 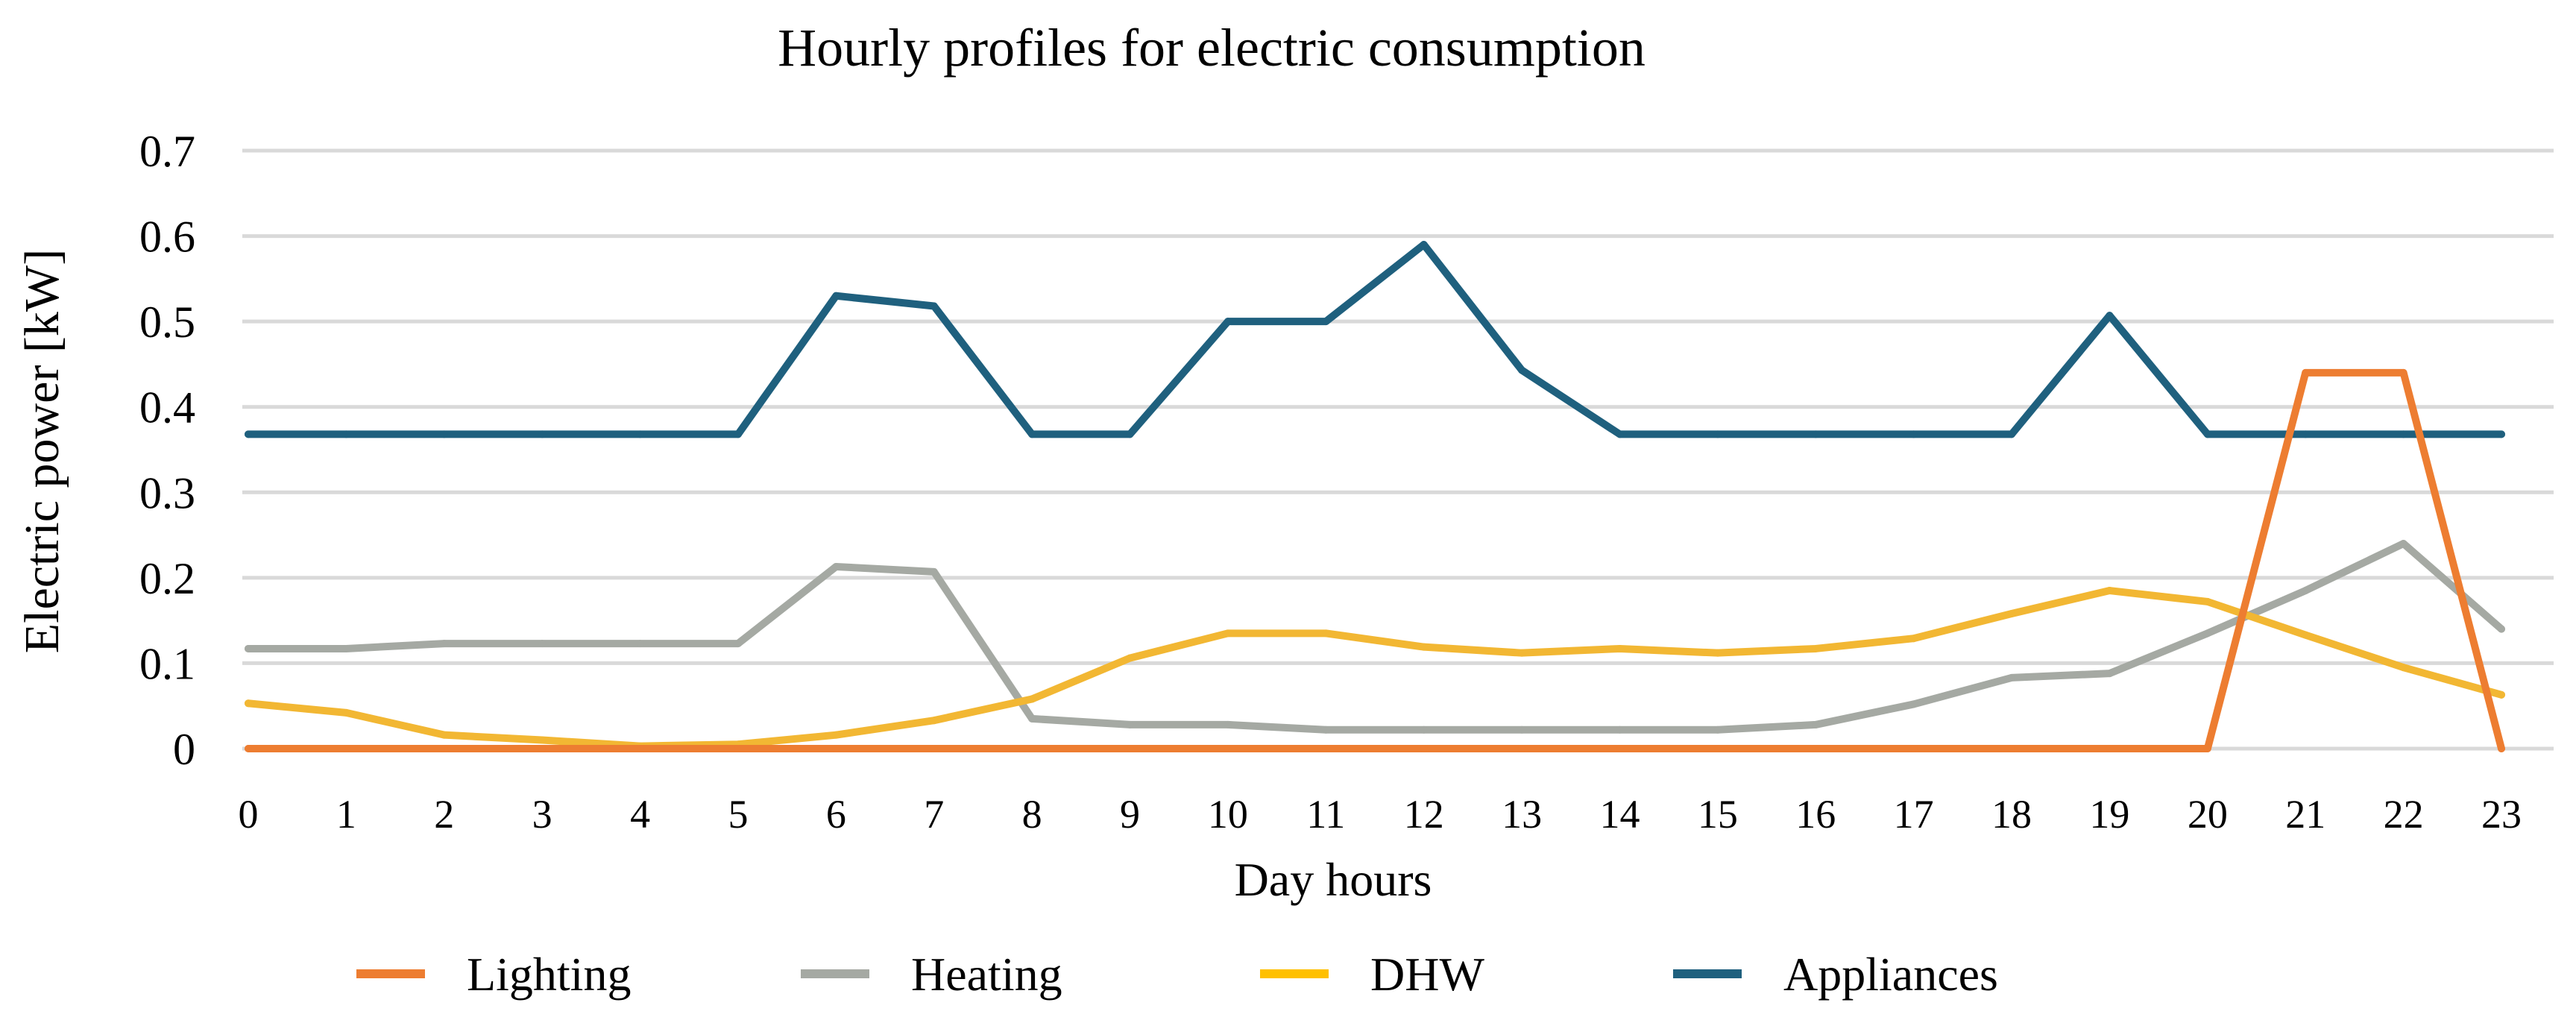 I want to click on legend-label: Appliances, so click(x=1891, y=974).